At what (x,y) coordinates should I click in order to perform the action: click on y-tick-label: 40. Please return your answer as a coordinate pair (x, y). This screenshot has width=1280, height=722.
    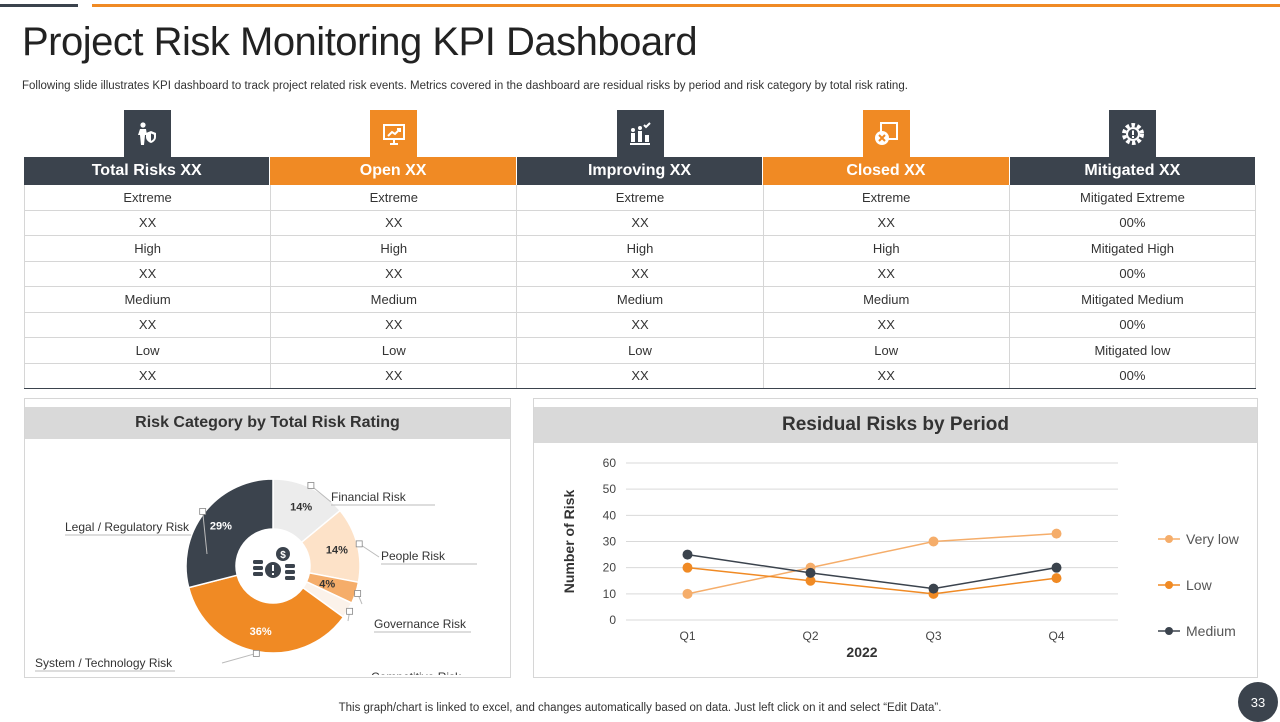
    Looking at the image, I should click on (610, 515).